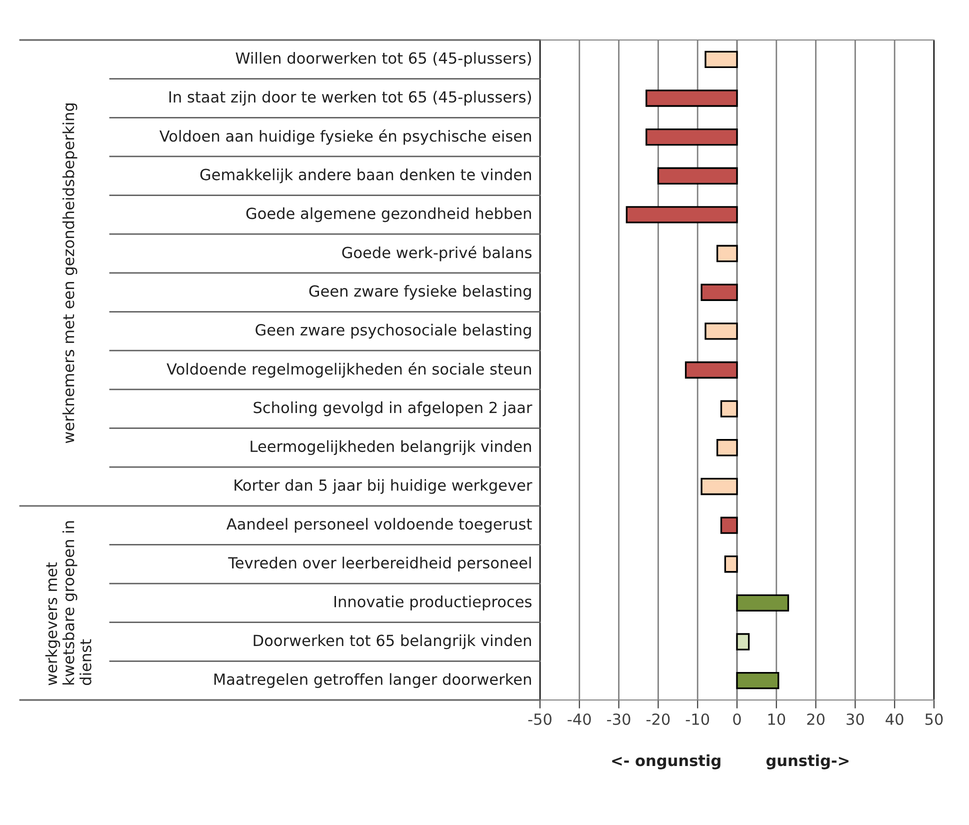 The image size is (969, 825). What do you see at coordinates (390, 448) in the screenshot?
I see `y-tick-label: Leermogelijkheden belangrijk vinden` at bounding box center [390, 448].